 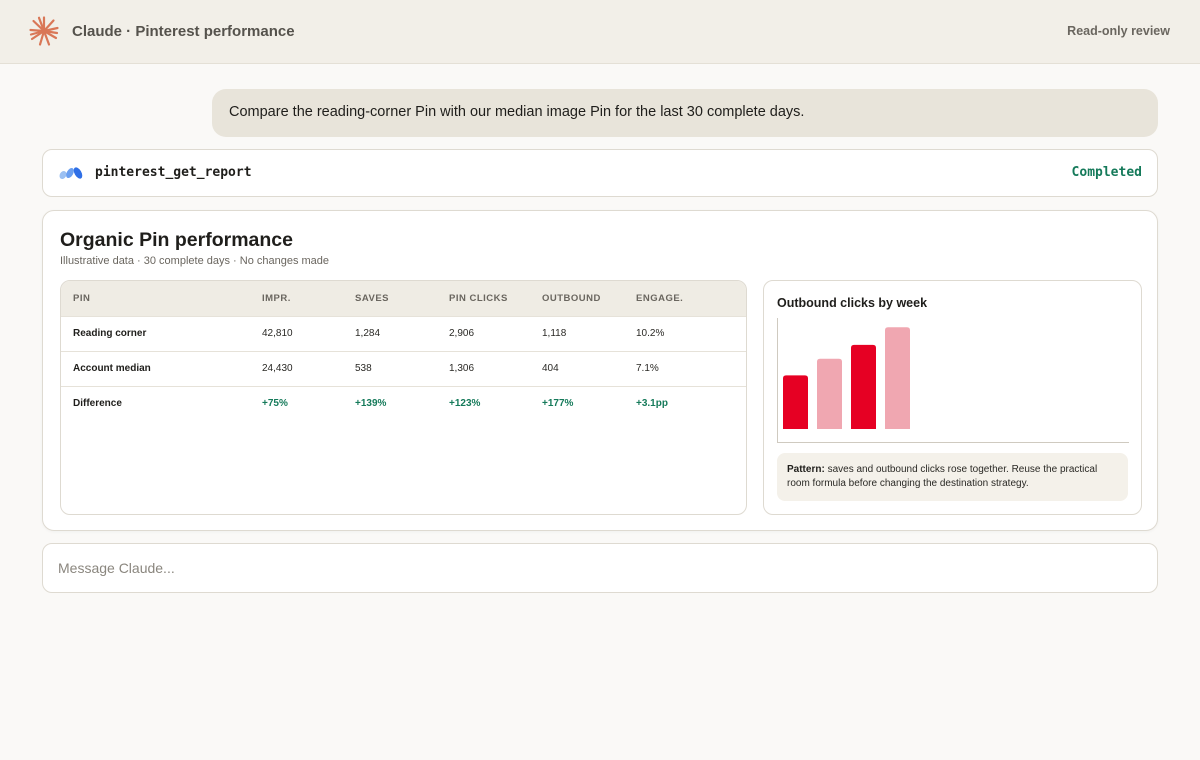 I want to click on tool-call-card: pinterest_get_report Completed, so click(x=600, y=173).